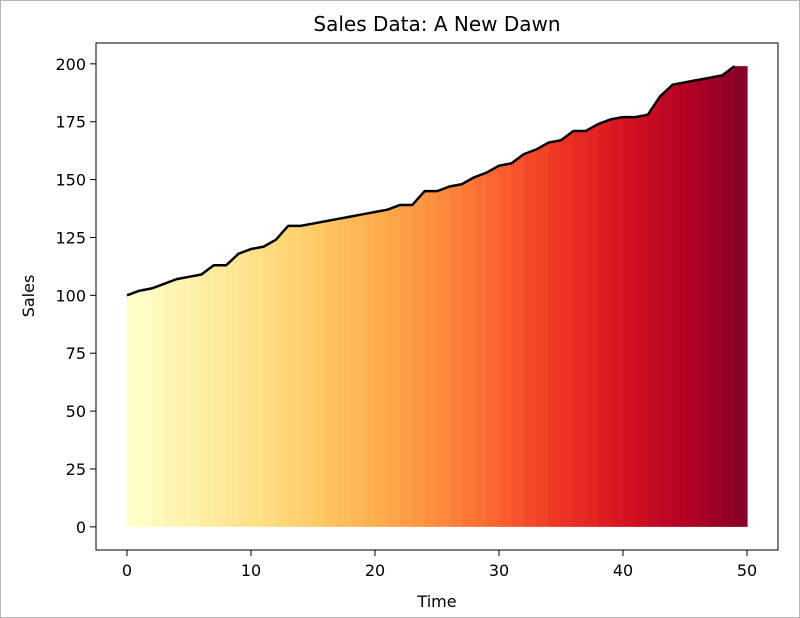 This screenshot has width=800, height=618. I want to click on chart-title: Sales Data: A New Dawn, so click(436, 24).